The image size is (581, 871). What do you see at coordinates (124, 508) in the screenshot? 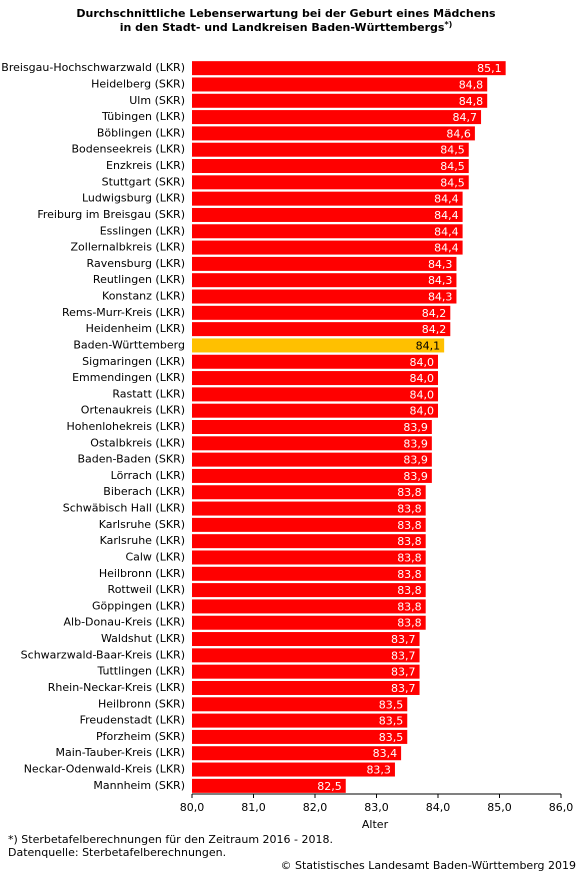
I see `y-tick-label: Schwäbisch Hall (LKR)` at bounding box center [124, 508].